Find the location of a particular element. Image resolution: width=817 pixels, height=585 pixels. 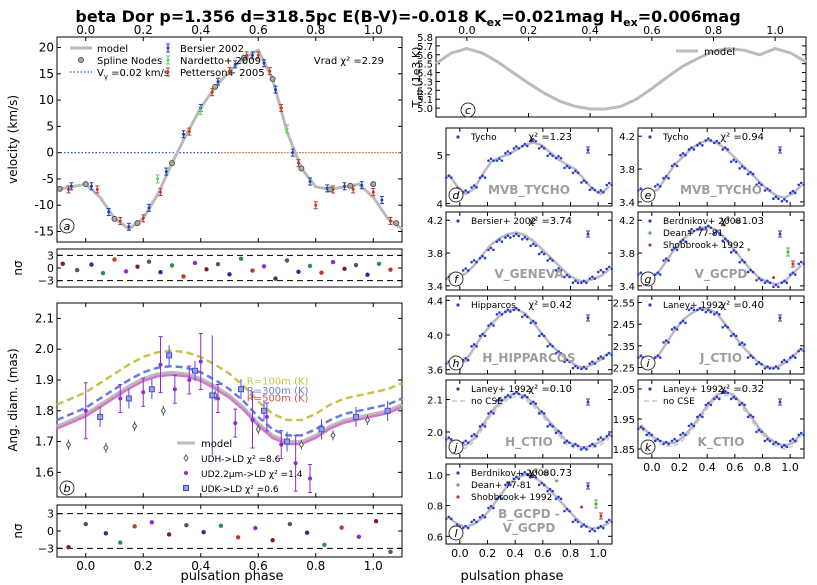

ud-h-point is located at coordinates (163, 410).